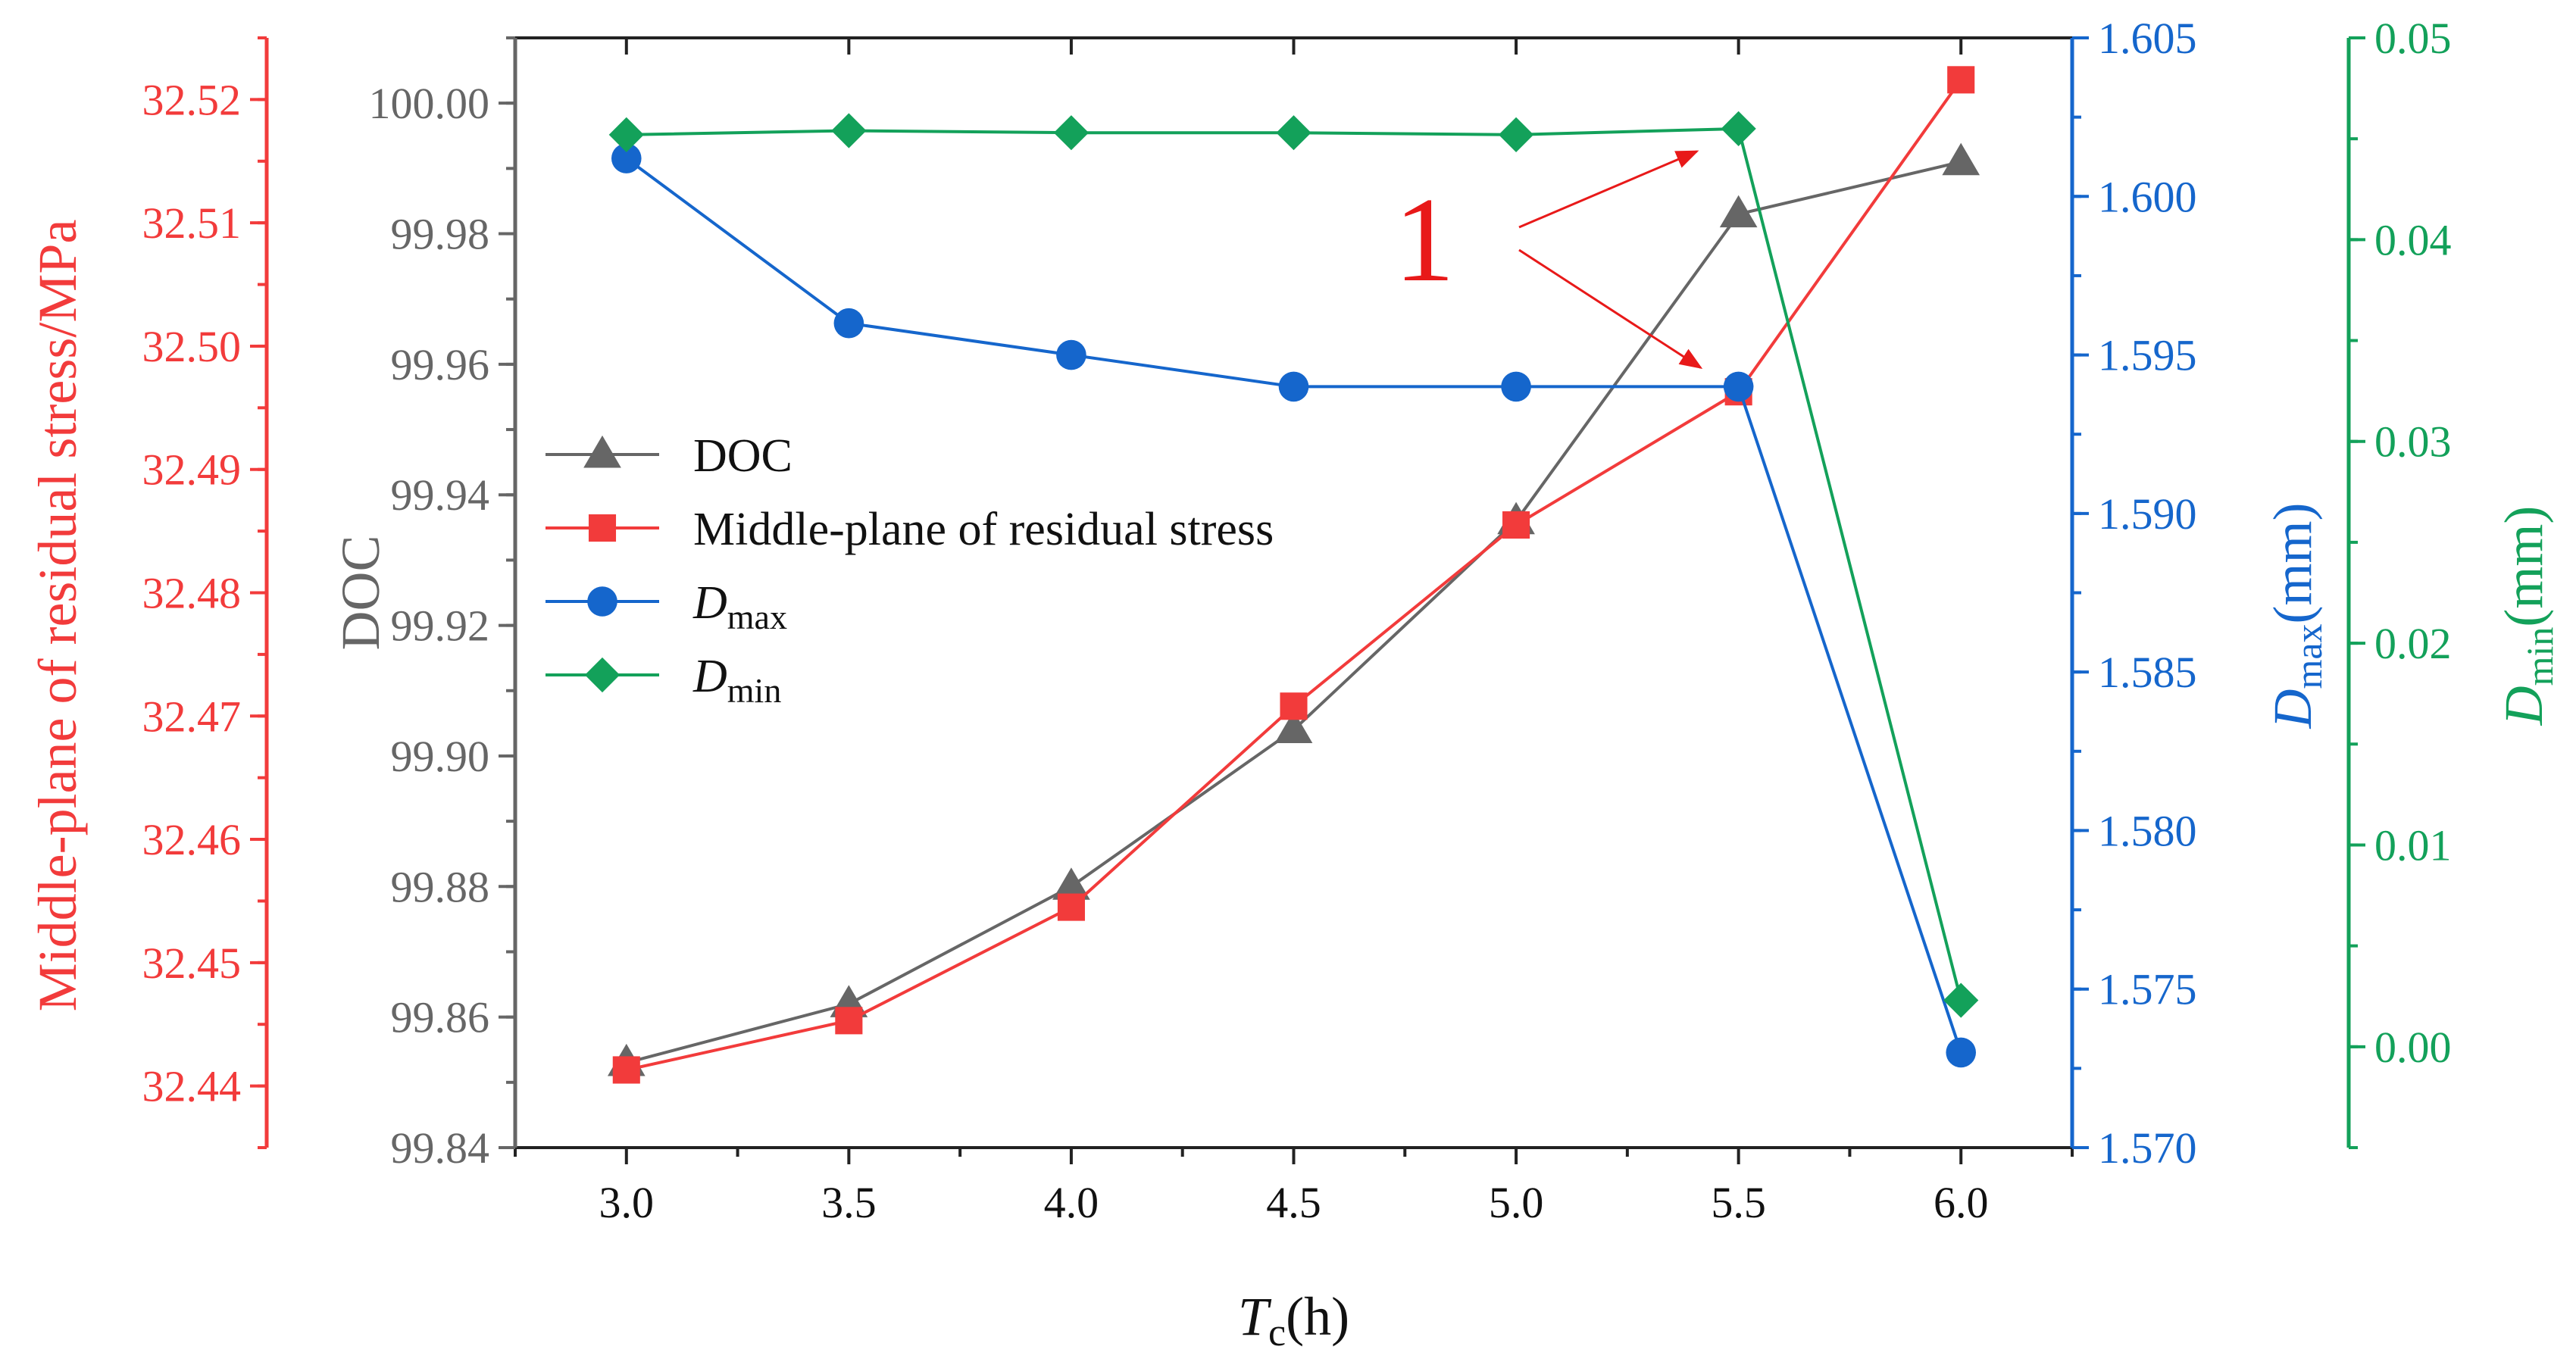 Image resolution: width=2576 pixels, height=1362 pixels. I want to click on legend-label: Dmax, so click(739, 606).